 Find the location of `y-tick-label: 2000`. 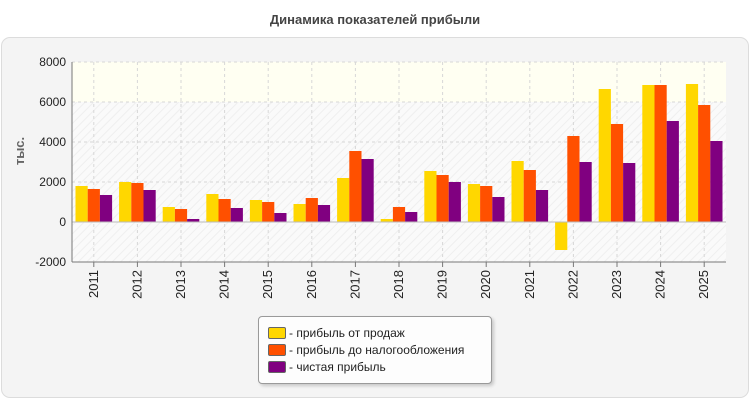

y-tick-label: 2000 is located at coordinates (52, 182).